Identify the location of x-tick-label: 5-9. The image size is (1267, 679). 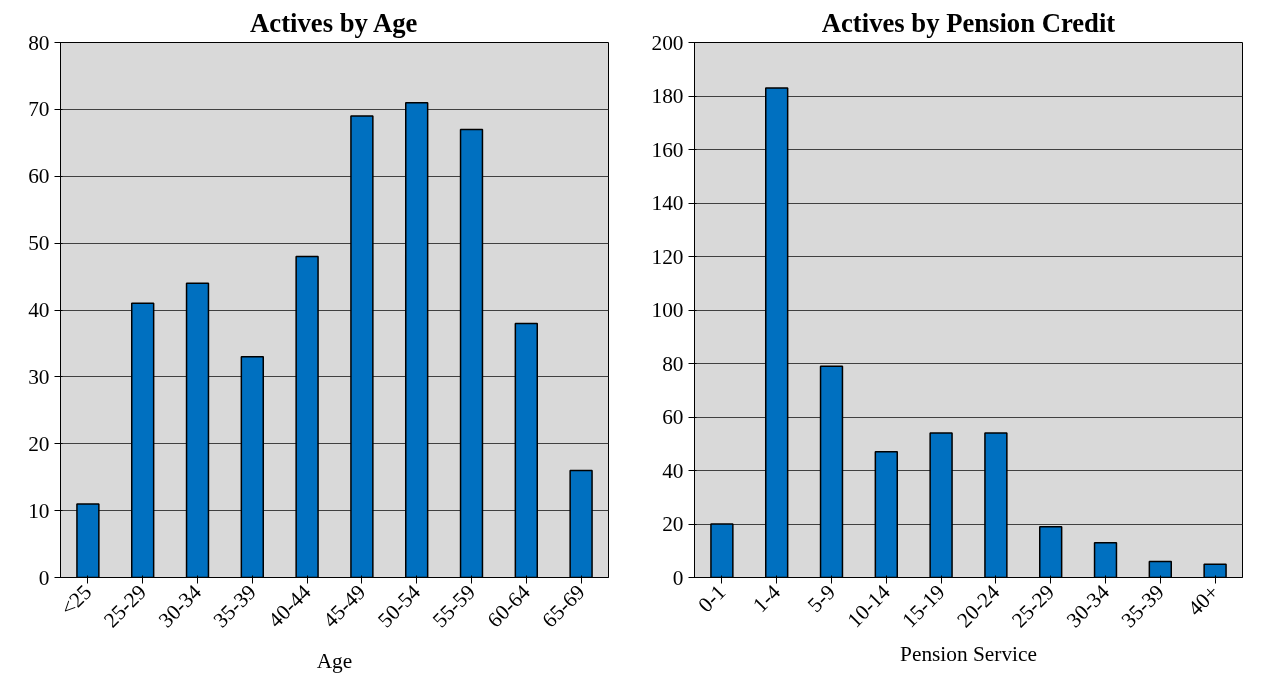
(821, 599).